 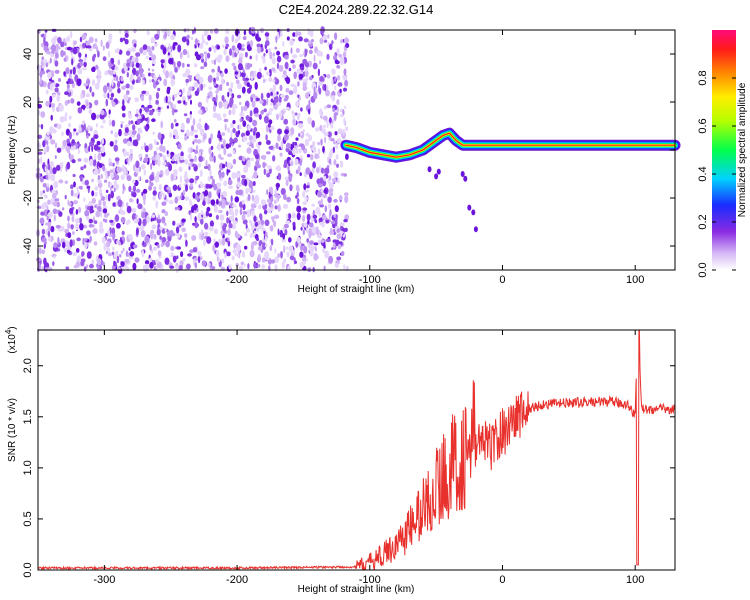 I want to click on x-tick-label: 0, so click(x=502, y=280).